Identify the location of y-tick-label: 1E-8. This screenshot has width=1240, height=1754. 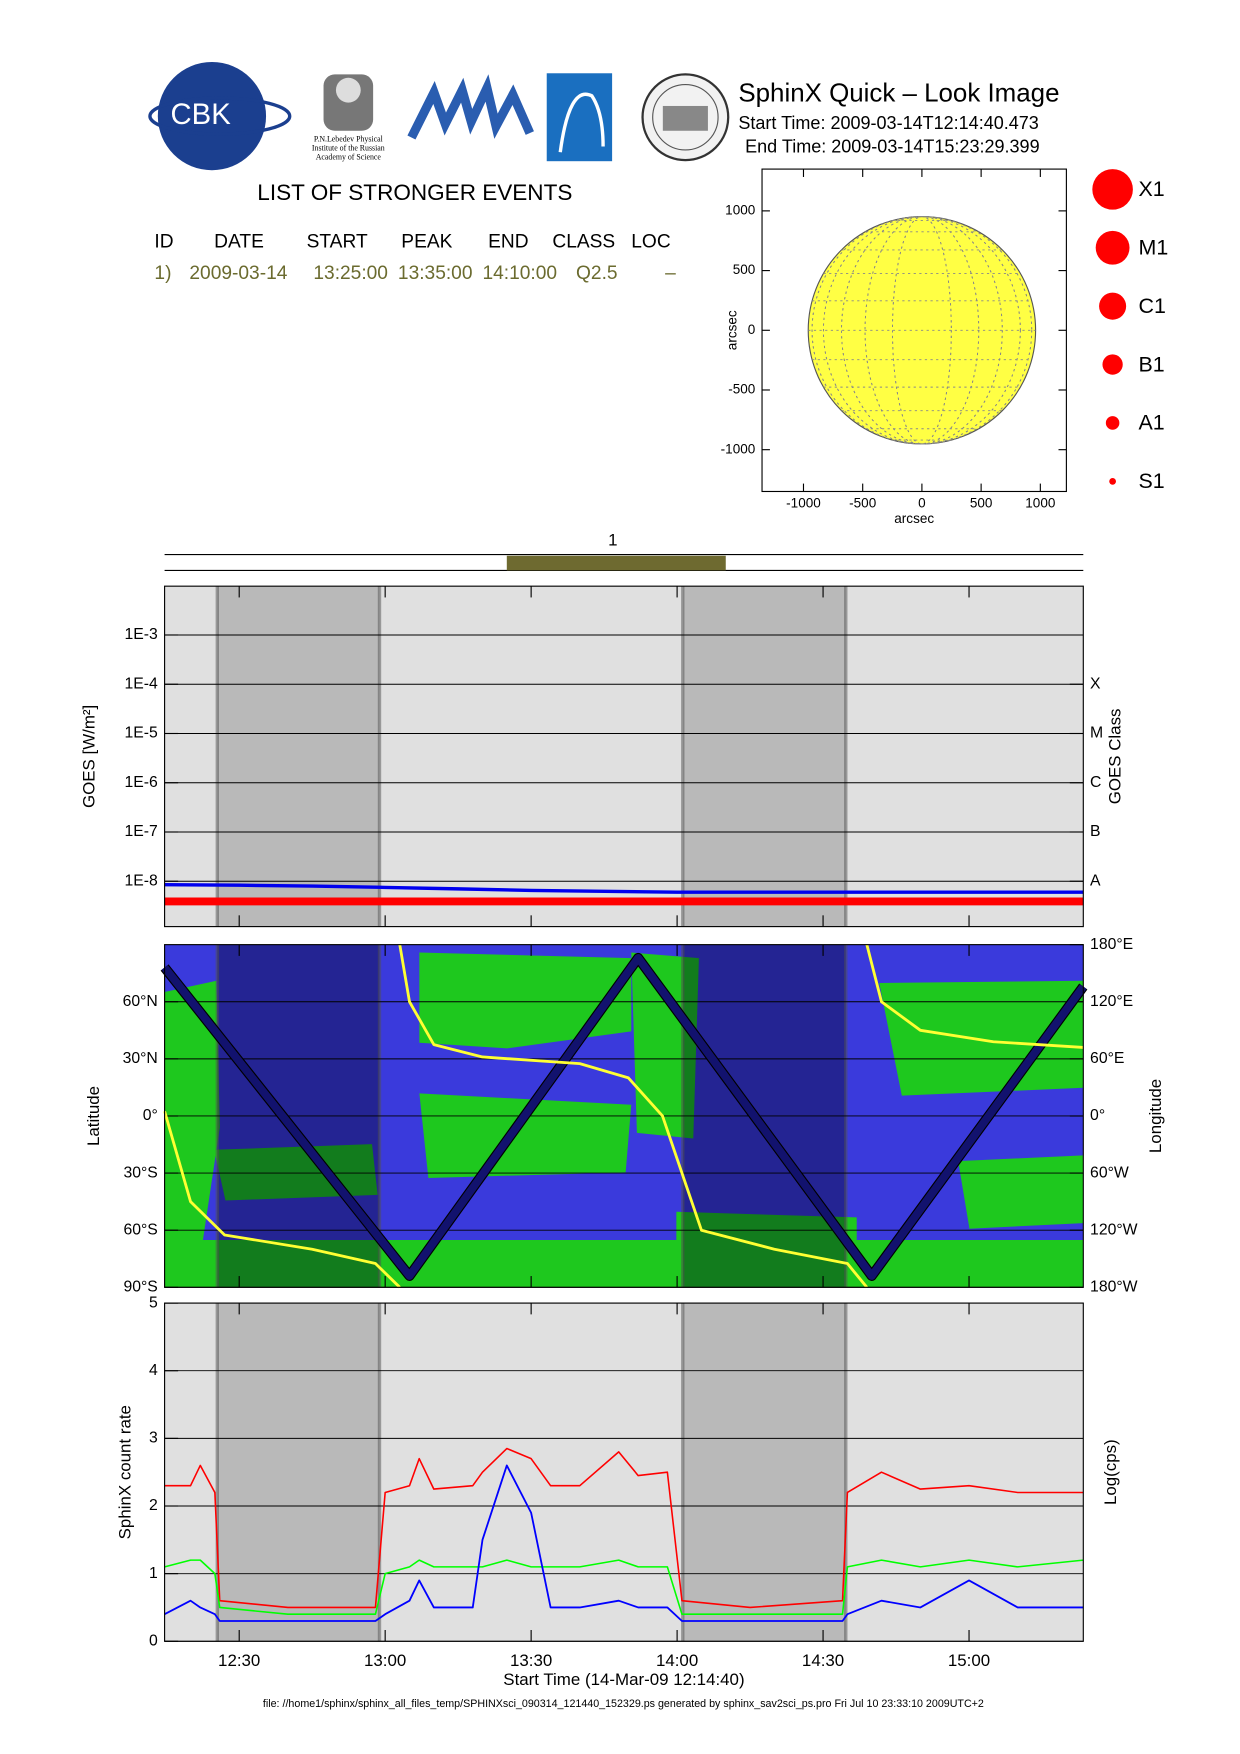
(142, 880).